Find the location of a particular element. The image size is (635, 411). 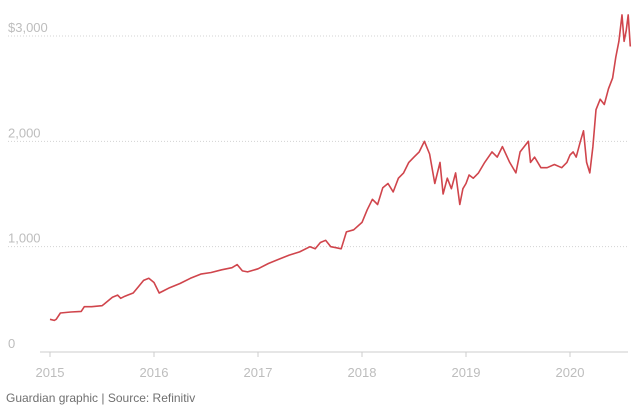

y-tick-label-2000: 2,000 is located at coordinates (24, 132).